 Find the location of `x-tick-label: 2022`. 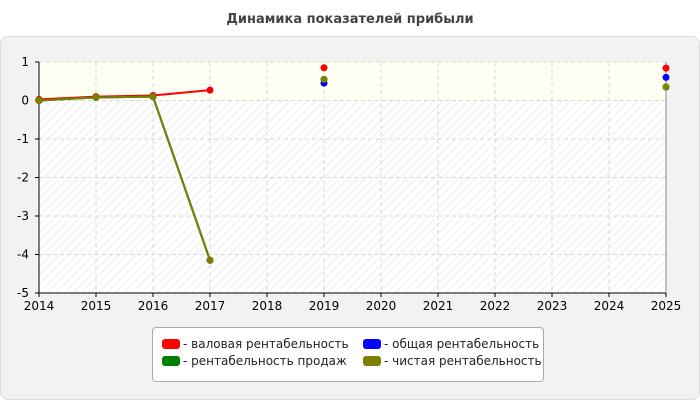

x-tick-label: 2022 is located at coordinates (495, 306).